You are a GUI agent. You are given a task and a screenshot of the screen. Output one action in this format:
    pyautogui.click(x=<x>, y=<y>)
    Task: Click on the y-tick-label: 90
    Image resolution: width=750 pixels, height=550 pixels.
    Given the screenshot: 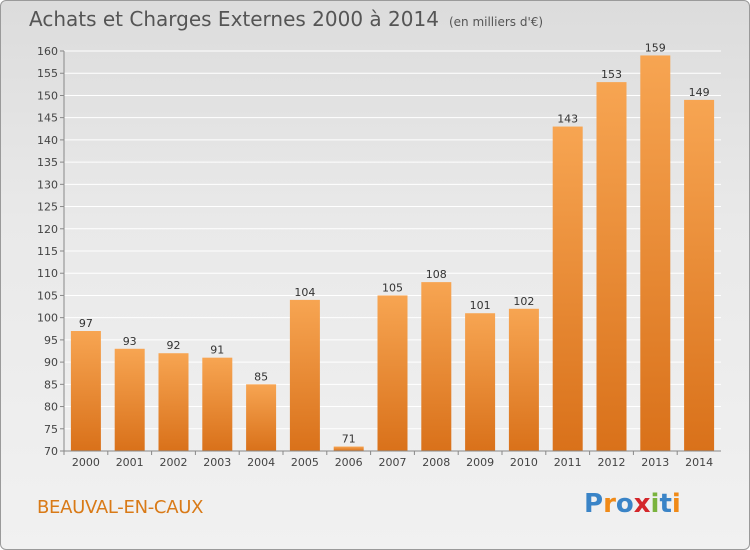 What is the action you would take?
    pyautogui.click(x=51, y=362)
    